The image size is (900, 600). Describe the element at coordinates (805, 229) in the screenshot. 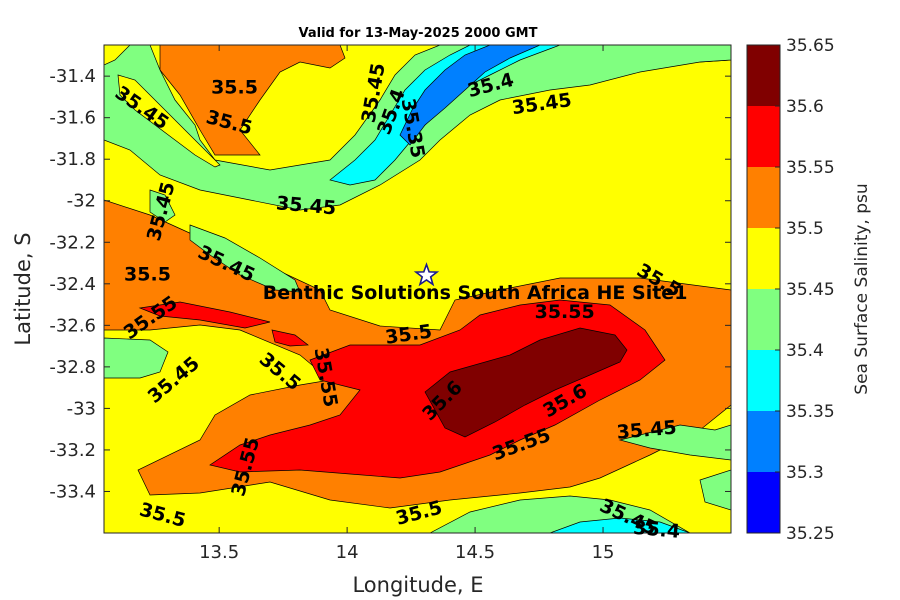

I see `colorbar-tick-label: 35.5` at that location.